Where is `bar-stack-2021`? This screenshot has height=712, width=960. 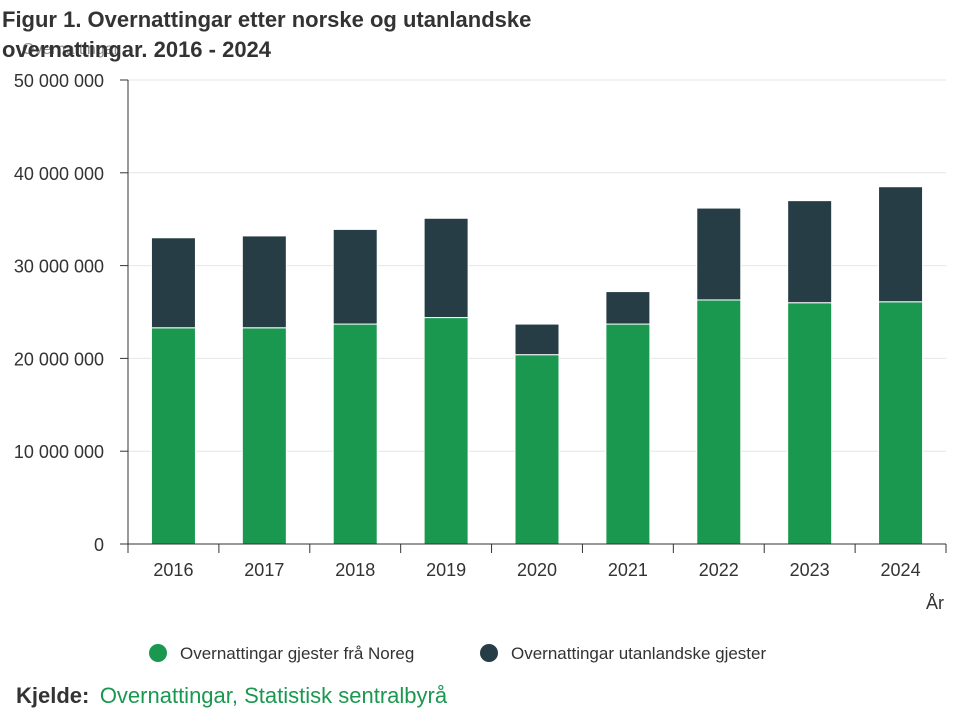
bar-stack-2021 is located at coordinates (628, 418).